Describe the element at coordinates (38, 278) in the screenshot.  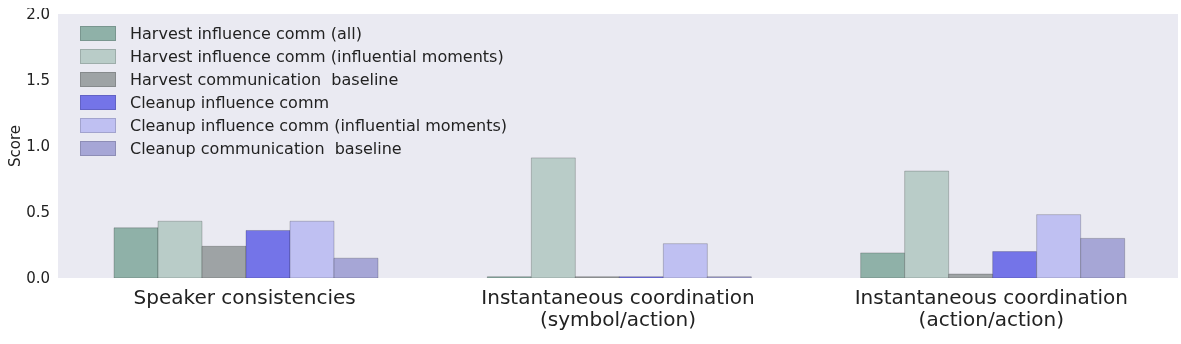
I see `y-tick-label: 0.0` at that location.